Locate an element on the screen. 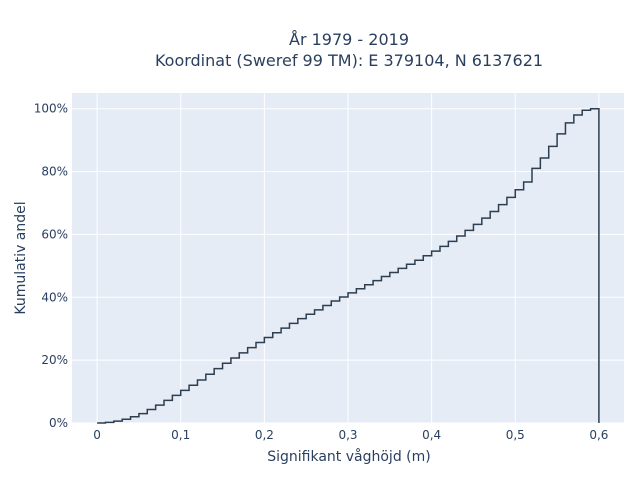 This screenshot has width=640, height=480. y-axis-title: Kumulativ andel is located at coordinates (21, 257).